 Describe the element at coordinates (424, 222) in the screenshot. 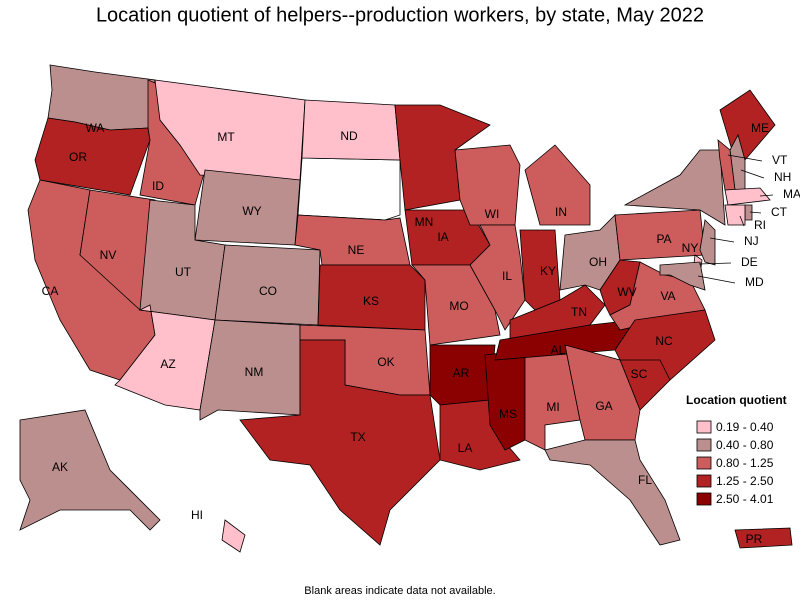

I see `state-label: MN` at that location.